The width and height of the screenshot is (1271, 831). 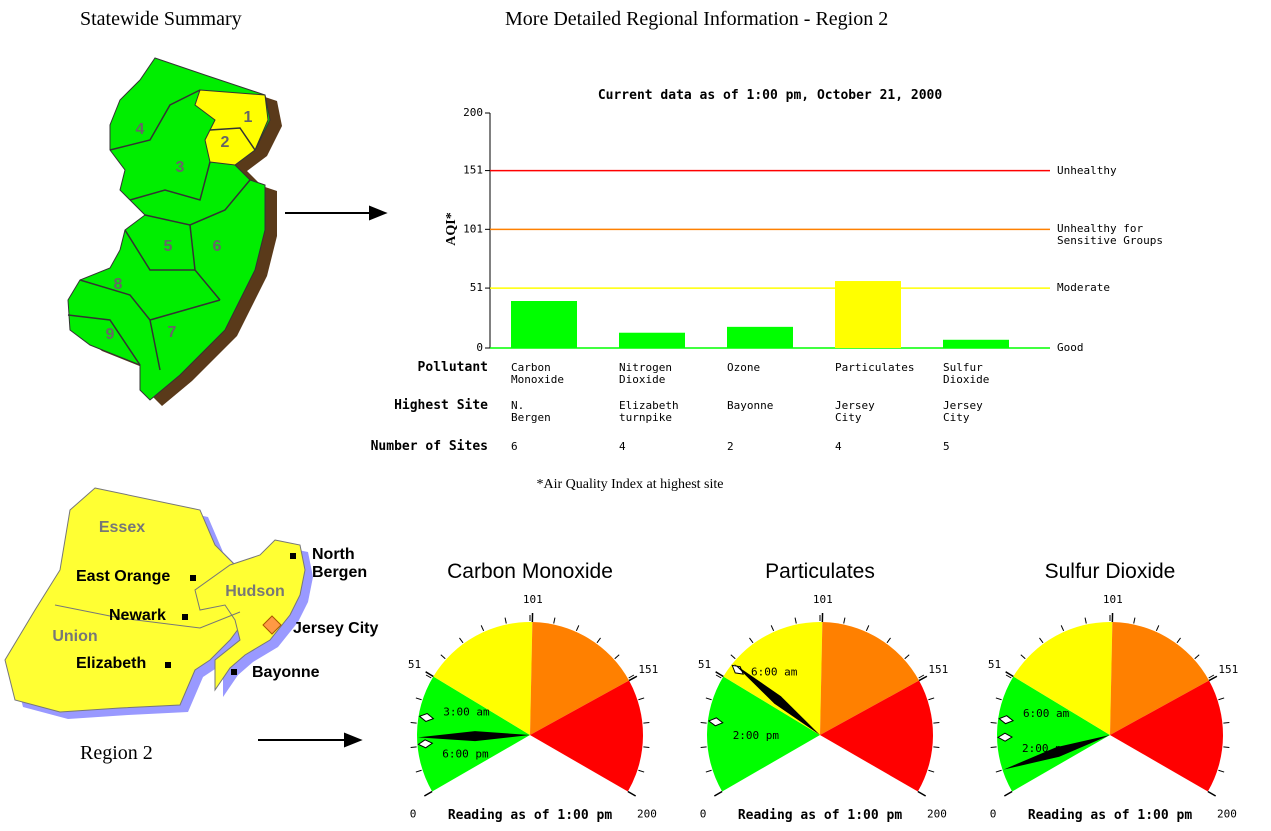 I want to click on table-cell: N. Bergen, so click(x=531, y=411).